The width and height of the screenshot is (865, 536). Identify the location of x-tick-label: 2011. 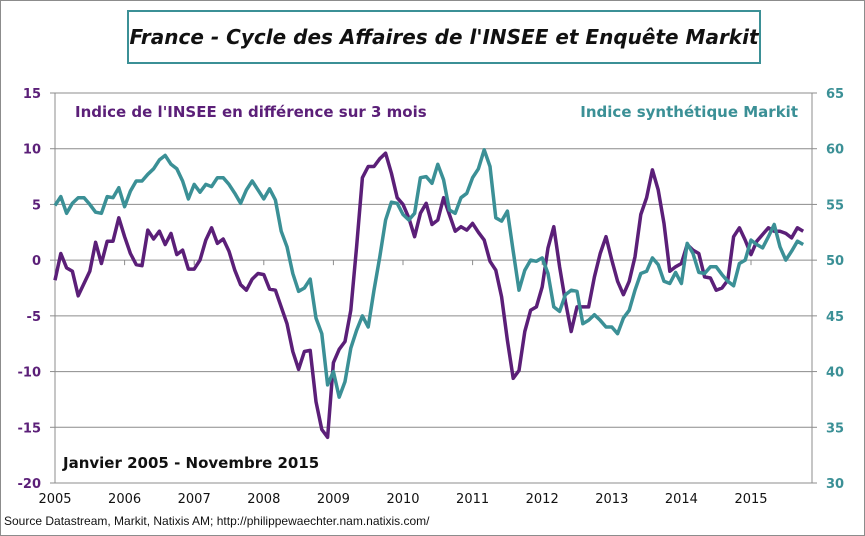
(472, 499).